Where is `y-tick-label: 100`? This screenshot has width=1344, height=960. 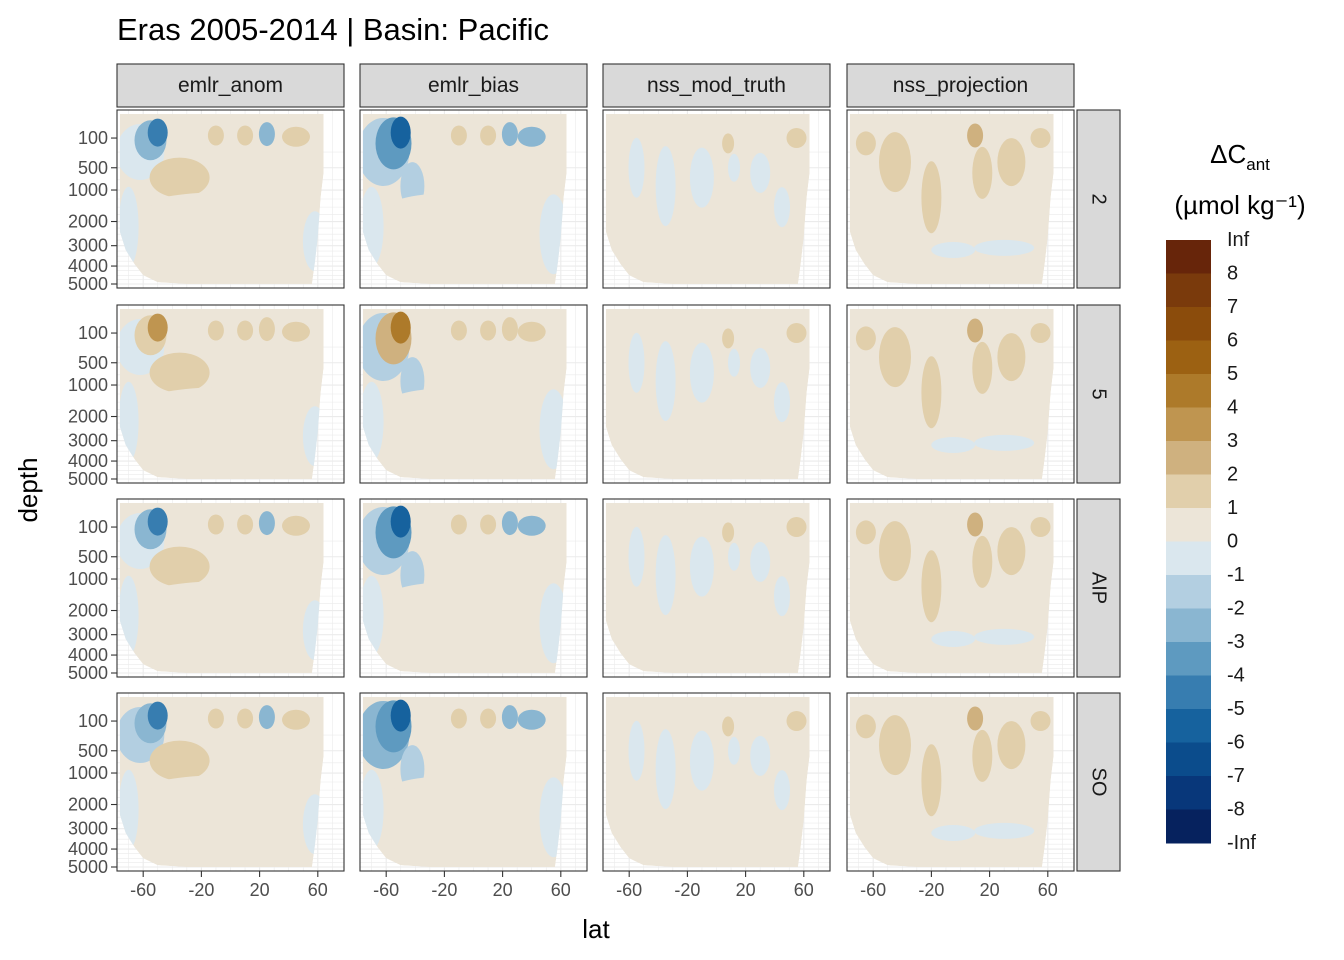
y-tick-label: 100 is located at coordinates (93, 721).